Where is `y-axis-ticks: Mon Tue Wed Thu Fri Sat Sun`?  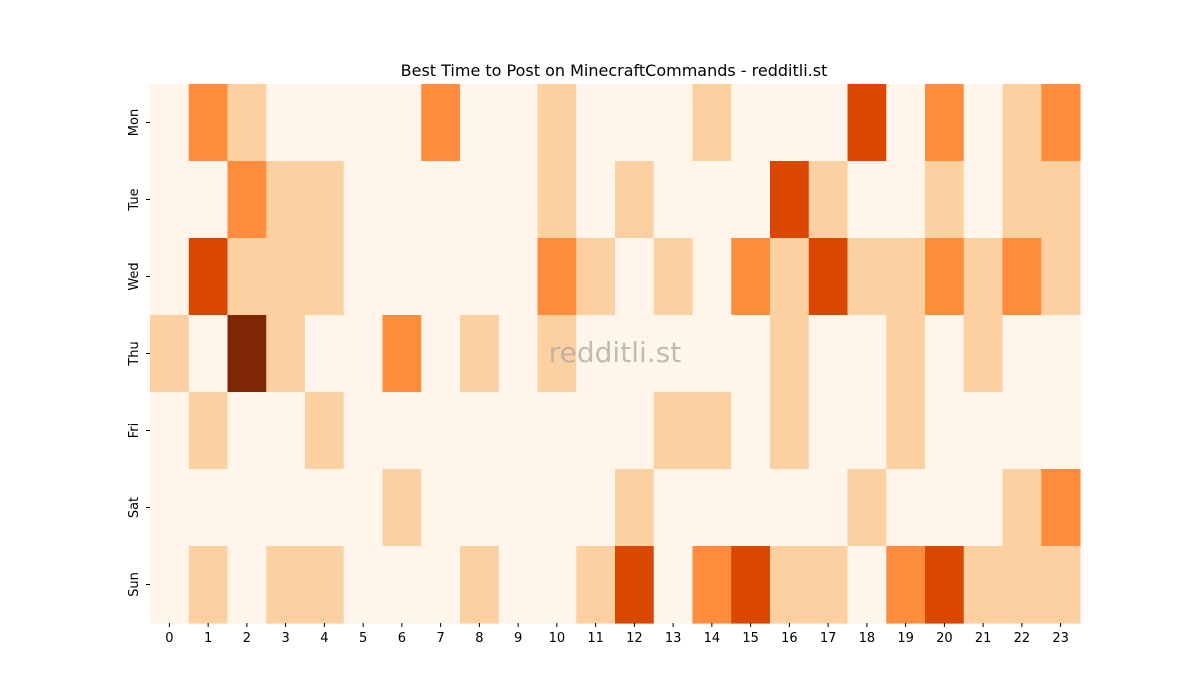 y-axis-ticks: Mon Tue Wed Thu Fri Sat Sun is located at coordinates (138, 353).